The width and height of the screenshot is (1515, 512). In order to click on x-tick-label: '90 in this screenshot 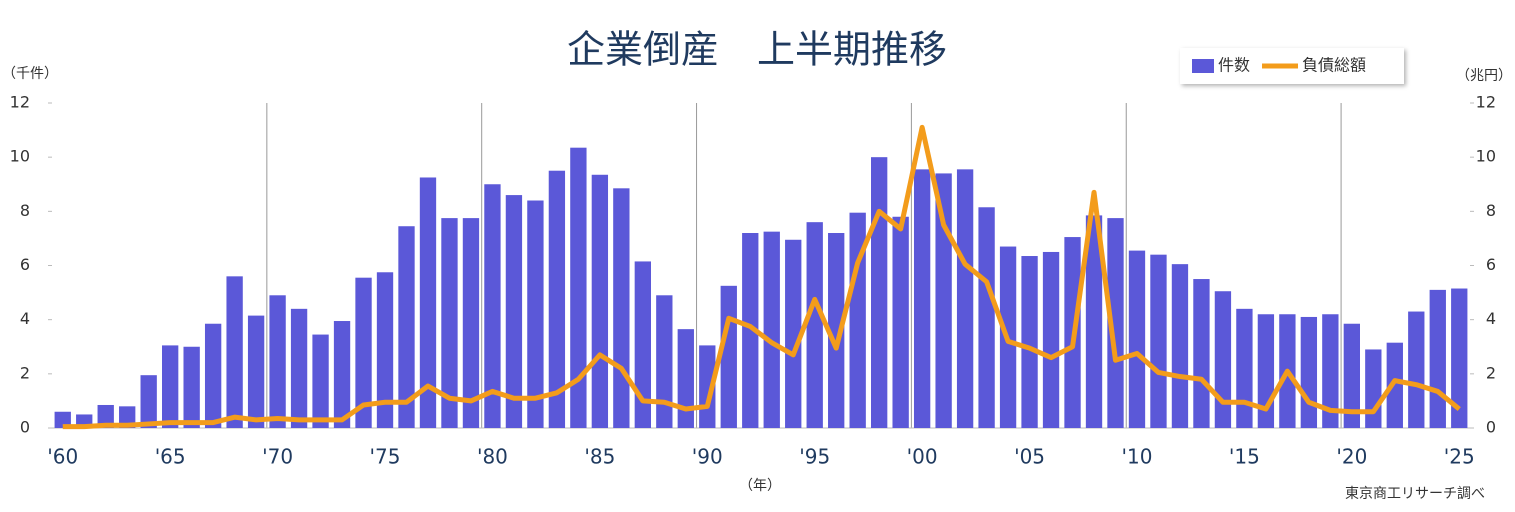, I will do `click(707, 457)`.